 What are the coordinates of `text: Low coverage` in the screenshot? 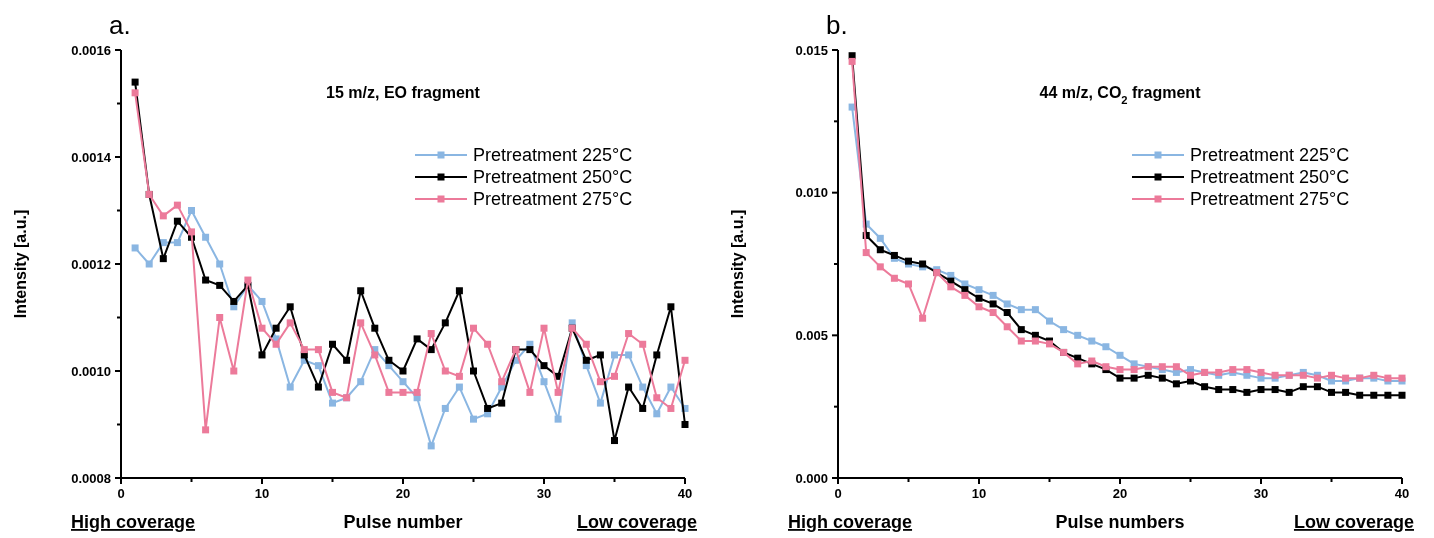 It's located at (1353, 522).